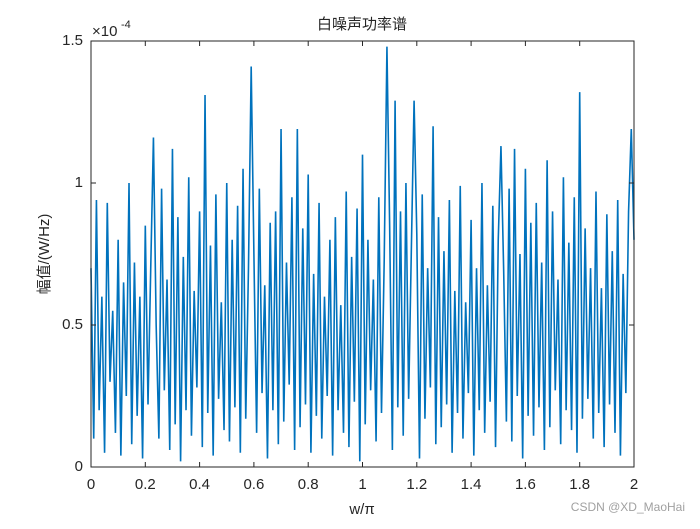  Describe the element at coordinates (471, 484) in the screenshot. I see `x-tick-label: 1.4` at that location.